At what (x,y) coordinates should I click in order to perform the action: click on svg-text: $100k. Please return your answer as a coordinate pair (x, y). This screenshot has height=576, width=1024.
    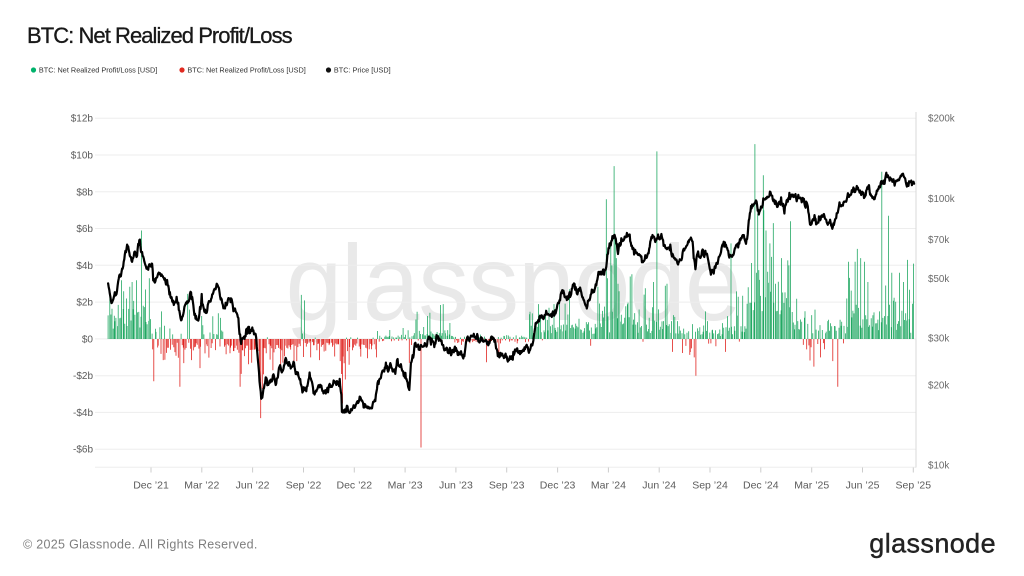
    Looking at the image, I should click on (941, 199).